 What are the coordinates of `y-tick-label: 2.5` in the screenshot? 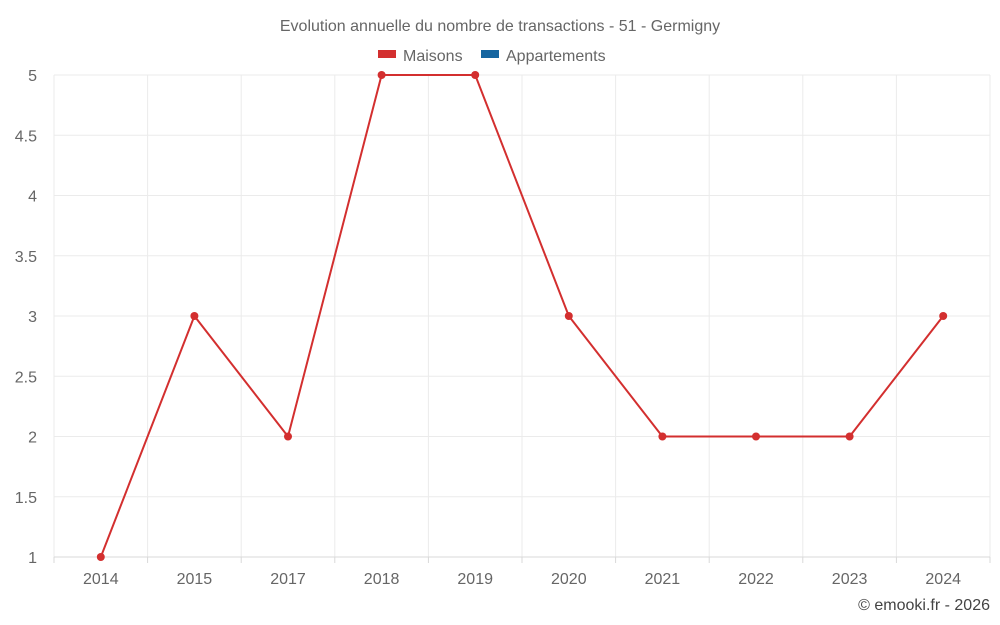 It's located at (26, 377).